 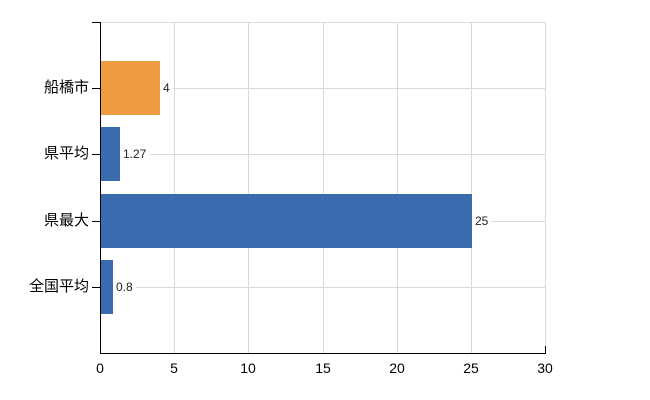 I want to click on y-axis-end-tick, so click(x=96, y=22).